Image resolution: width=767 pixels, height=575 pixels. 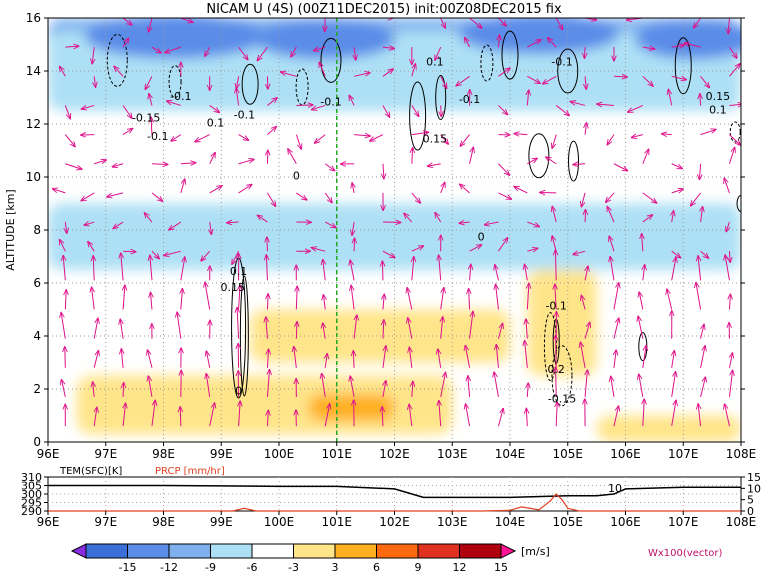 What do you see at coordinates (78, 551) in the screenshot?
I see `colorbar-end` at bounding box center [78, 551].